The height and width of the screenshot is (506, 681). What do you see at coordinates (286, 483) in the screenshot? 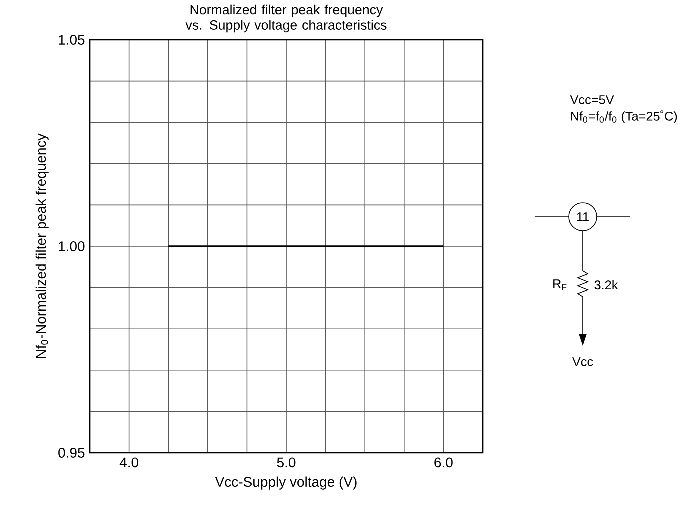
I see `x-axis-title: Vcc-Supply voltage (V)` at bounding box center [286, 483].